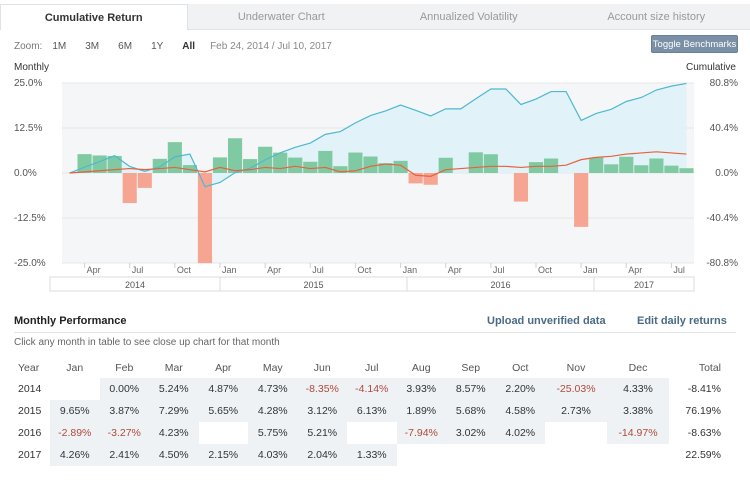 The width and height of the screenshot is (750, 481). Describe the element at coordinates (471, 433) in the screenshot. I see `month-cell: 3.02%` at that location.